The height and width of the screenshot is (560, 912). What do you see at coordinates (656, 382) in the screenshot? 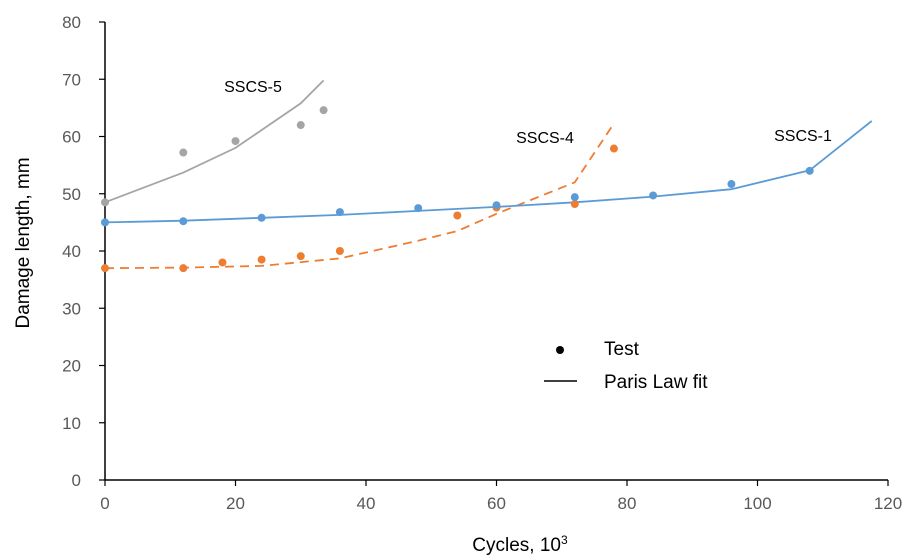
I see `legend-fit-label: Paris Law fit` at bounding box center [656, 382].